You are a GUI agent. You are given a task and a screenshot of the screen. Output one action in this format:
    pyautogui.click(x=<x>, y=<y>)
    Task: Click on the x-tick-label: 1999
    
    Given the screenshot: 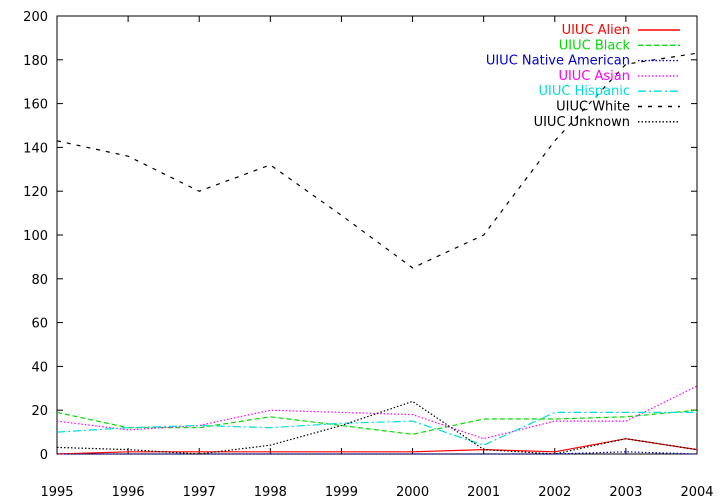 What is the action you would take?
    pyautogui.click(x=341, y=492)
    